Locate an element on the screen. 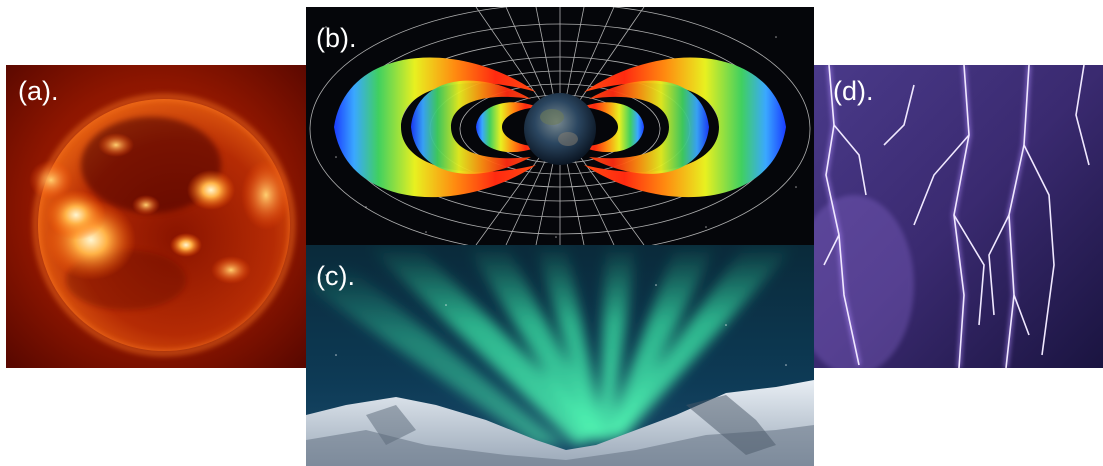  panel-c-label: (c). is located at coordinates (335, 276).